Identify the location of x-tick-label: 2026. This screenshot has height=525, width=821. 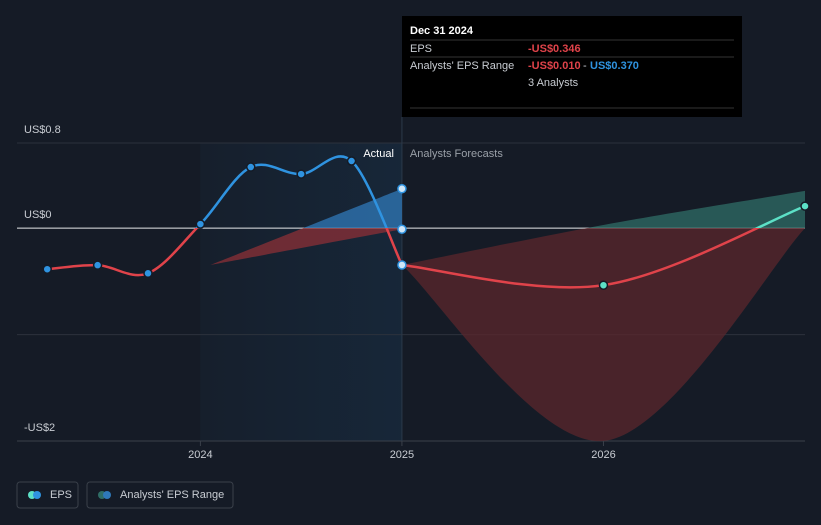
(603, 455).